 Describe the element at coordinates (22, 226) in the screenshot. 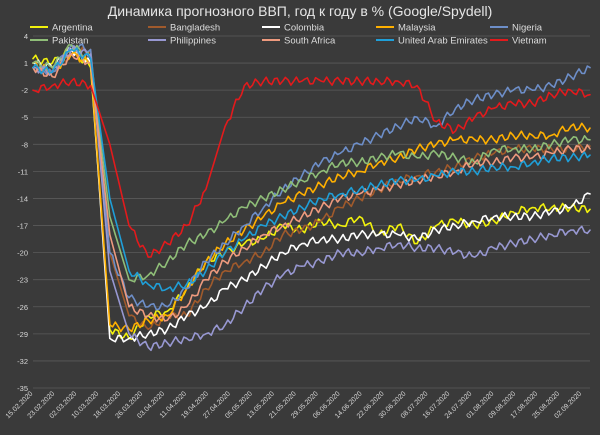

I see `y-tick-label: -17` at that location.